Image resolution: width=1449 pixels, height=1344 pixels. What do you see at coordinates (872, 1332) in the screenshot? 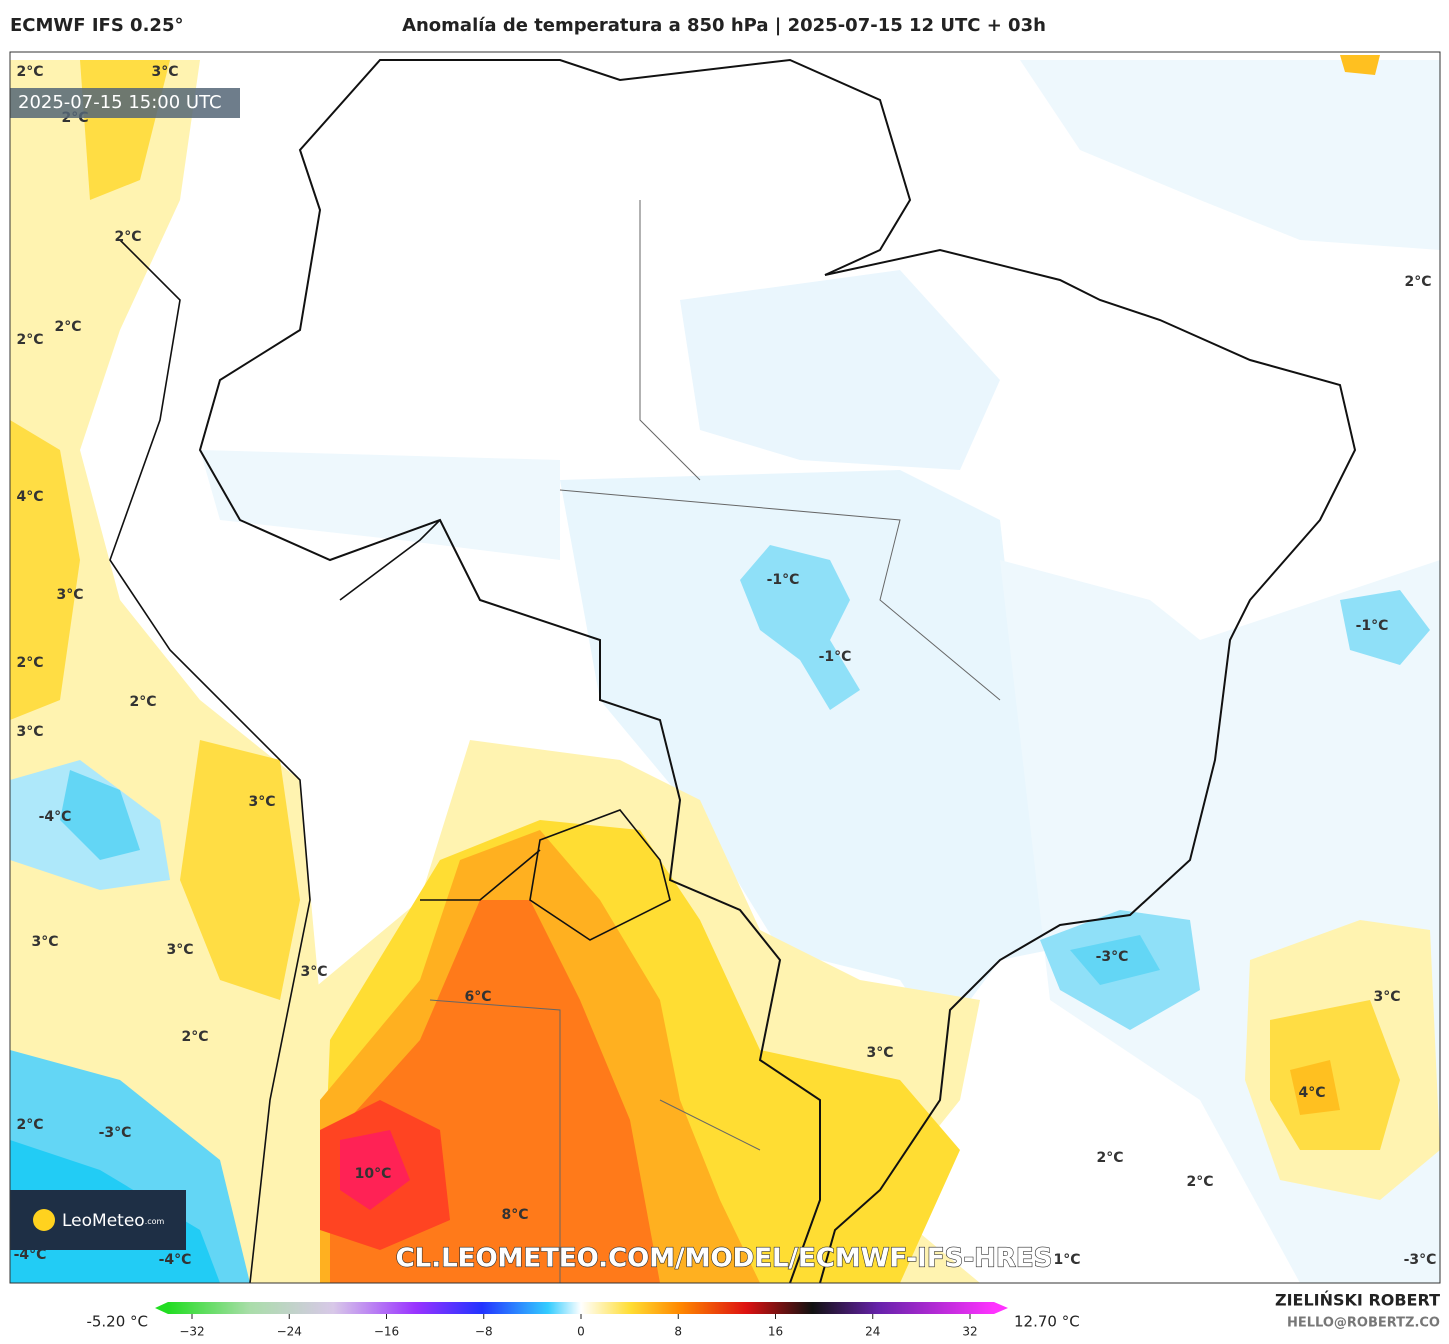
I see `colorbar-tick-label: 24` at bounding box center [872, 1332].